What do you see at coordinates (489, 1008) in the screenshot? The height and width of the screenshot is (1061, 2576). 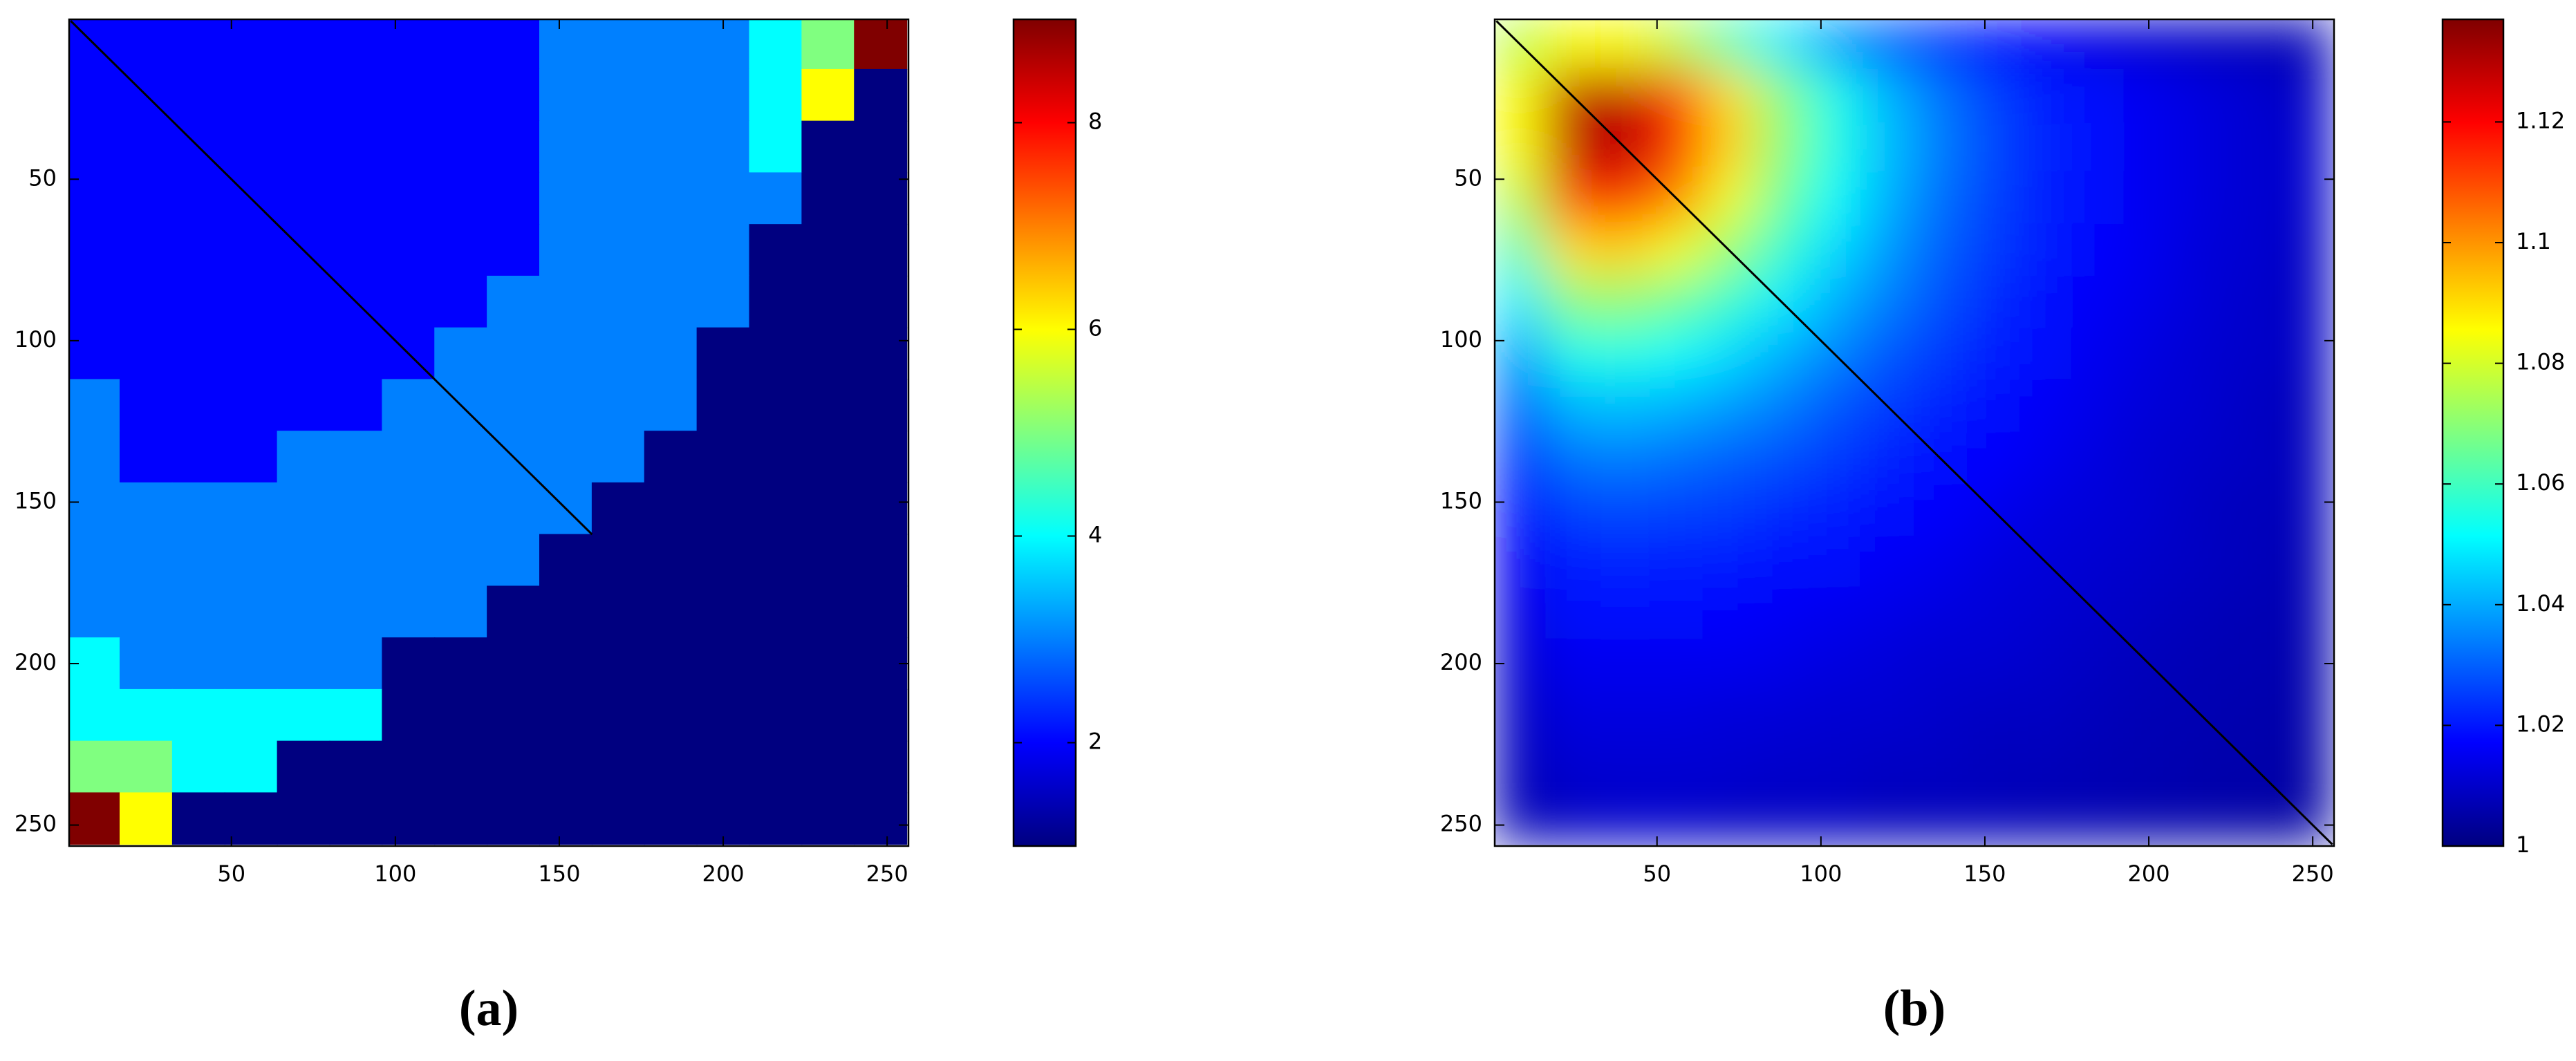 I see `panel-label: (a)` at bounding box center [489, 1008].